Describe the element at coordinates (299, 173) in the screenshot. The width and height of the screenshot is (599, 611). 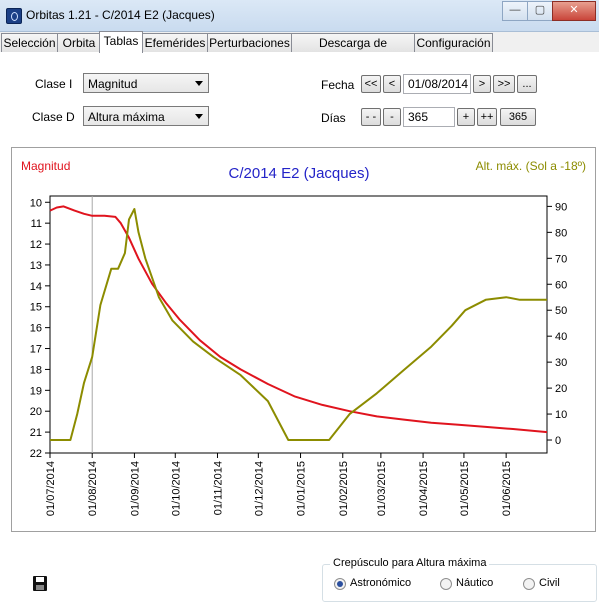
I see `chart-title: C/2014 E2 (Jacques)` at that location.